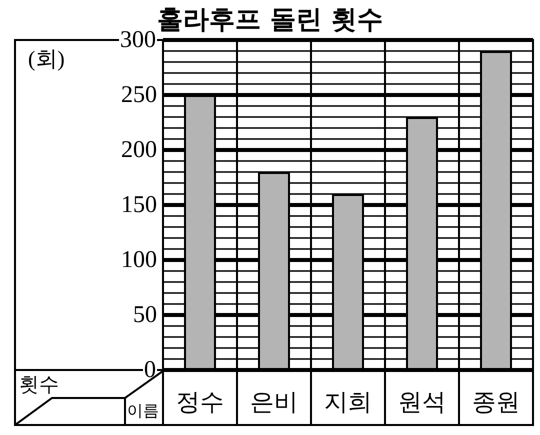 The image size is (540, 435). What do you see at coordinates (496, 402) in the screenshot?
I see `x-tick-label: 종원` at bounding box center [496, 402].